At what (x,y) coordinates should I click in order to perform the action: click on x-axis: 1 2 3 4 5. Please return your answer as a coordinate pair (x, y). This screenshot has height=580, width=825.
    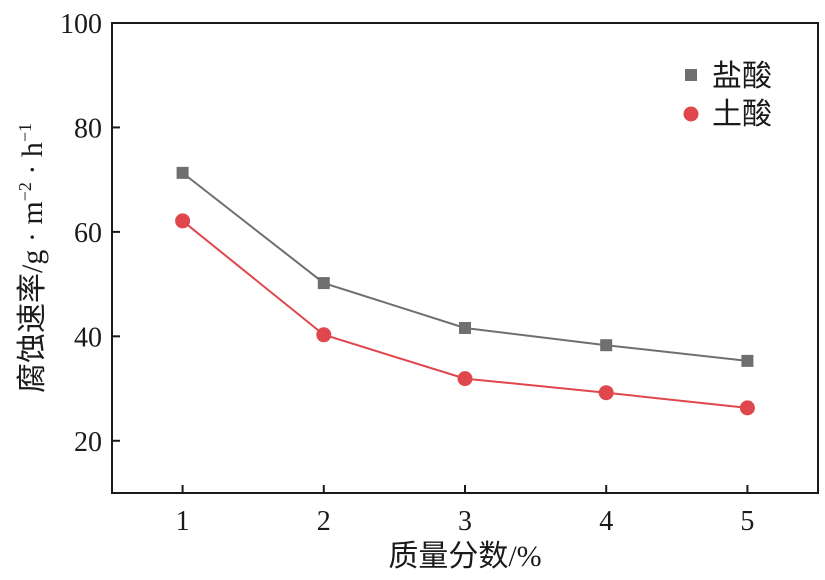
    Looking at the image, I should click on (465, 511).